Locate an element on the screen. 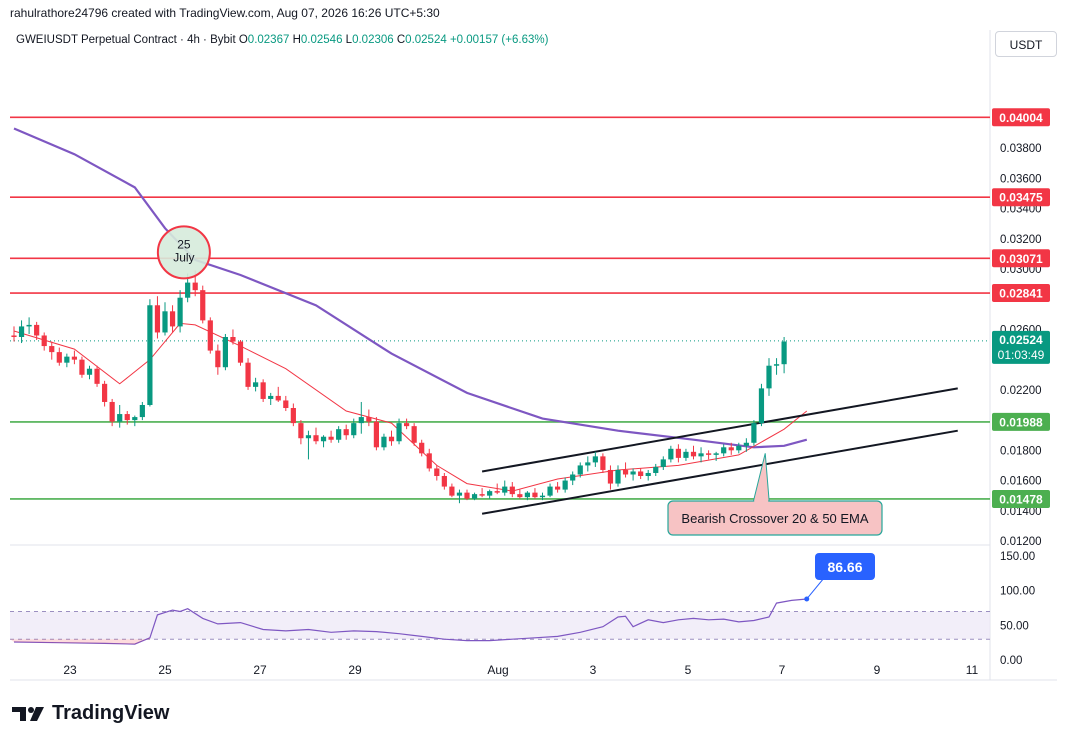 The width and height of the screenshot is (1067, 743). level-price-tag-text: 0.04004 is located at coordinates (1021, 118).